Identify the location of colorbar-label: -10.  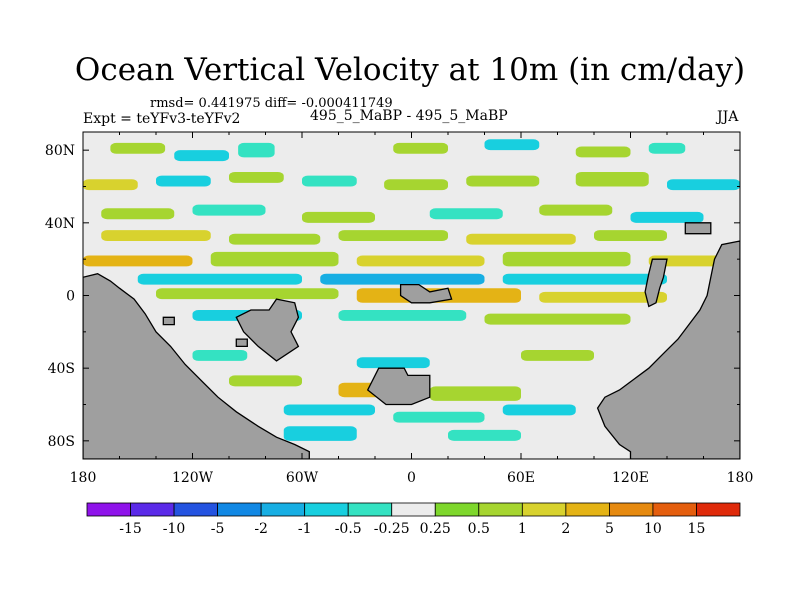
(174, 529).